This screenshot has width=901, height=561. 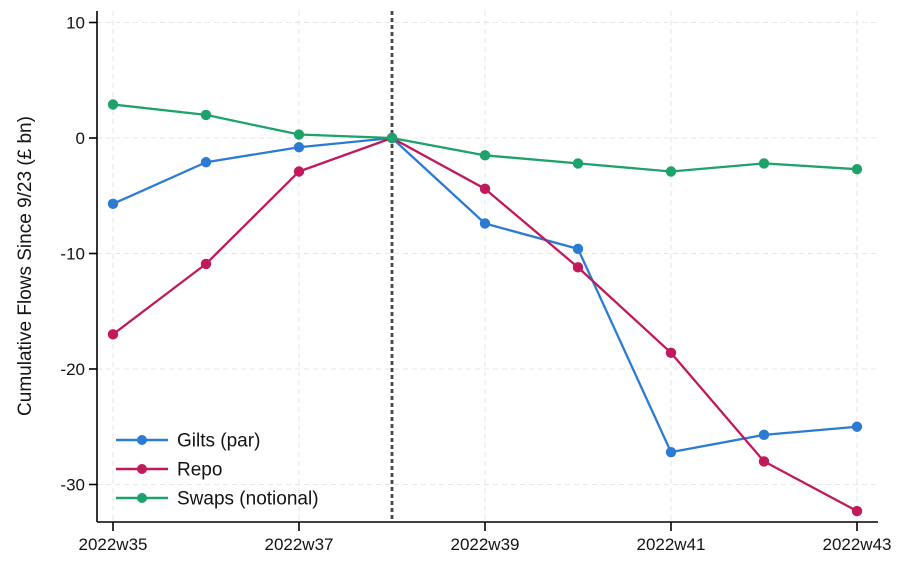 I want to click on x-tick-label: 2022w39, so click(x=484, y=544).